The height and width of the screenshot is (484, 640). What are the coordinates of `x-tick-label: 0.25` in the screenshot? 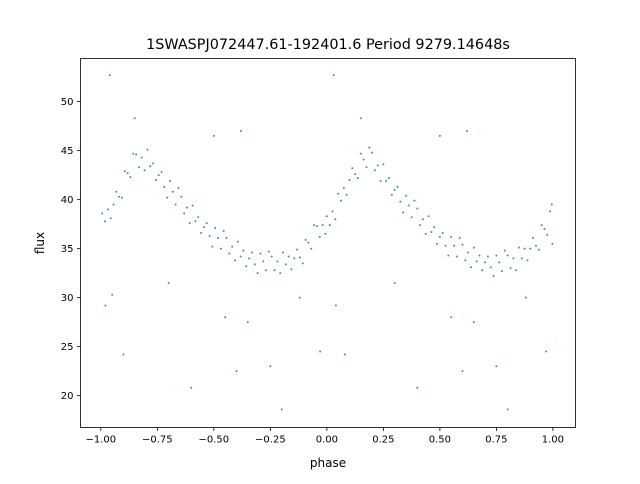 It's located at (383, 440).